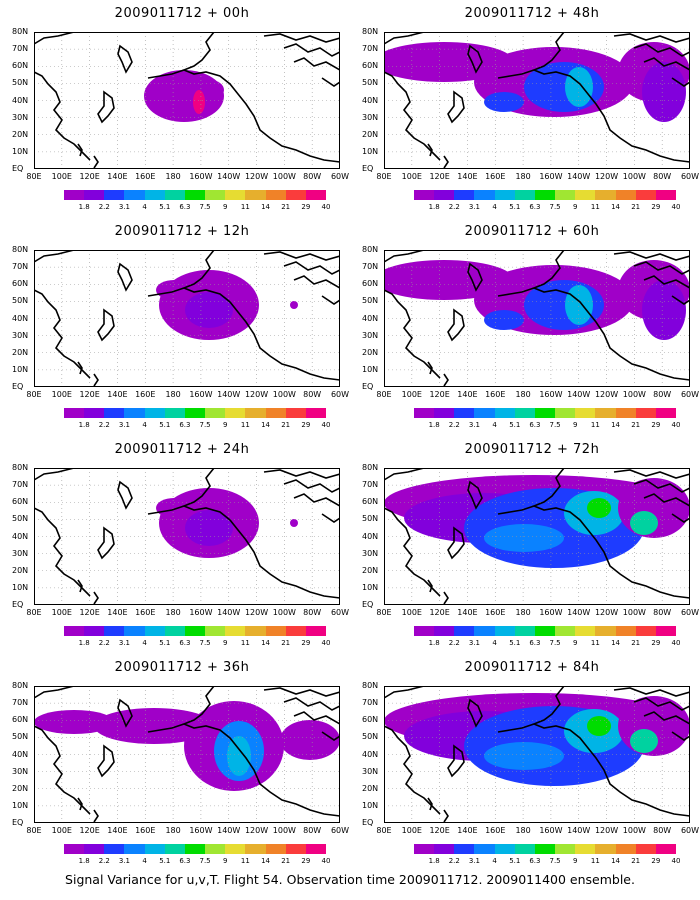 This screenshot has height=900, width=700. I want to click on latitude-label: 60N, so click(370, 284).